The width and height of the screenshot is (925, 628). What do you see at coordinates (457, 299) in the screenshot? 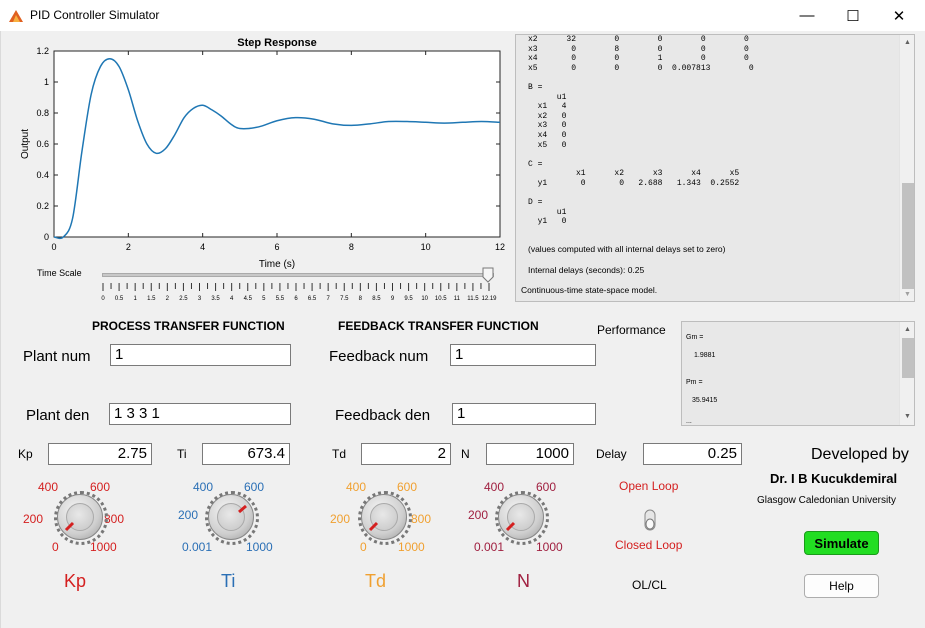
I see `slider-tick-label: 11` at bounding box center [457, 299].